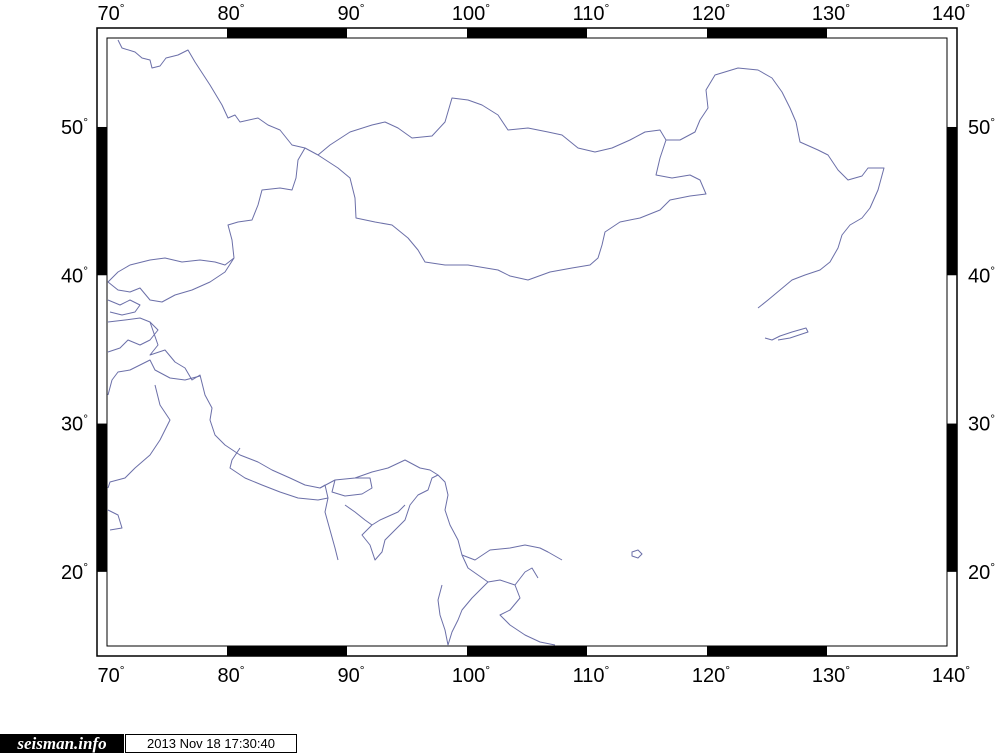 This screenshot has width=1000, height=754. What do you see at coordinates (230, 675) in the screenshot?
I see `lon-label-bottom: 80°` at bounding box center [230, 675].